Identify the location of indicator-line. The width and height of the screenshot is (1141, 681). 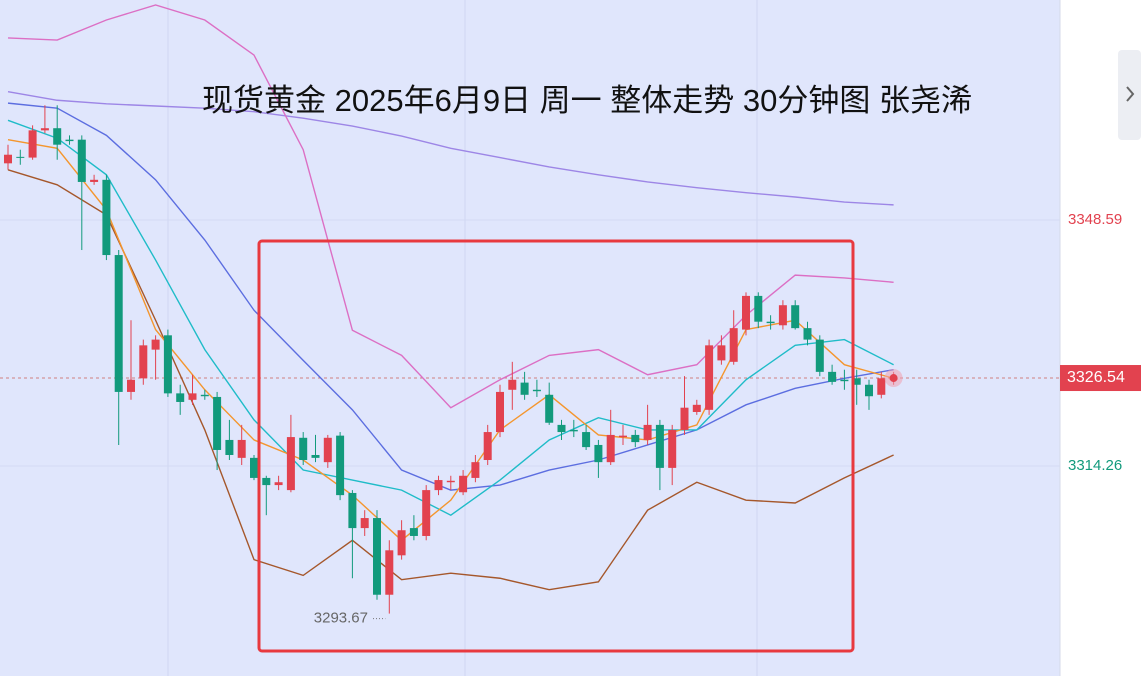
(450, 148).